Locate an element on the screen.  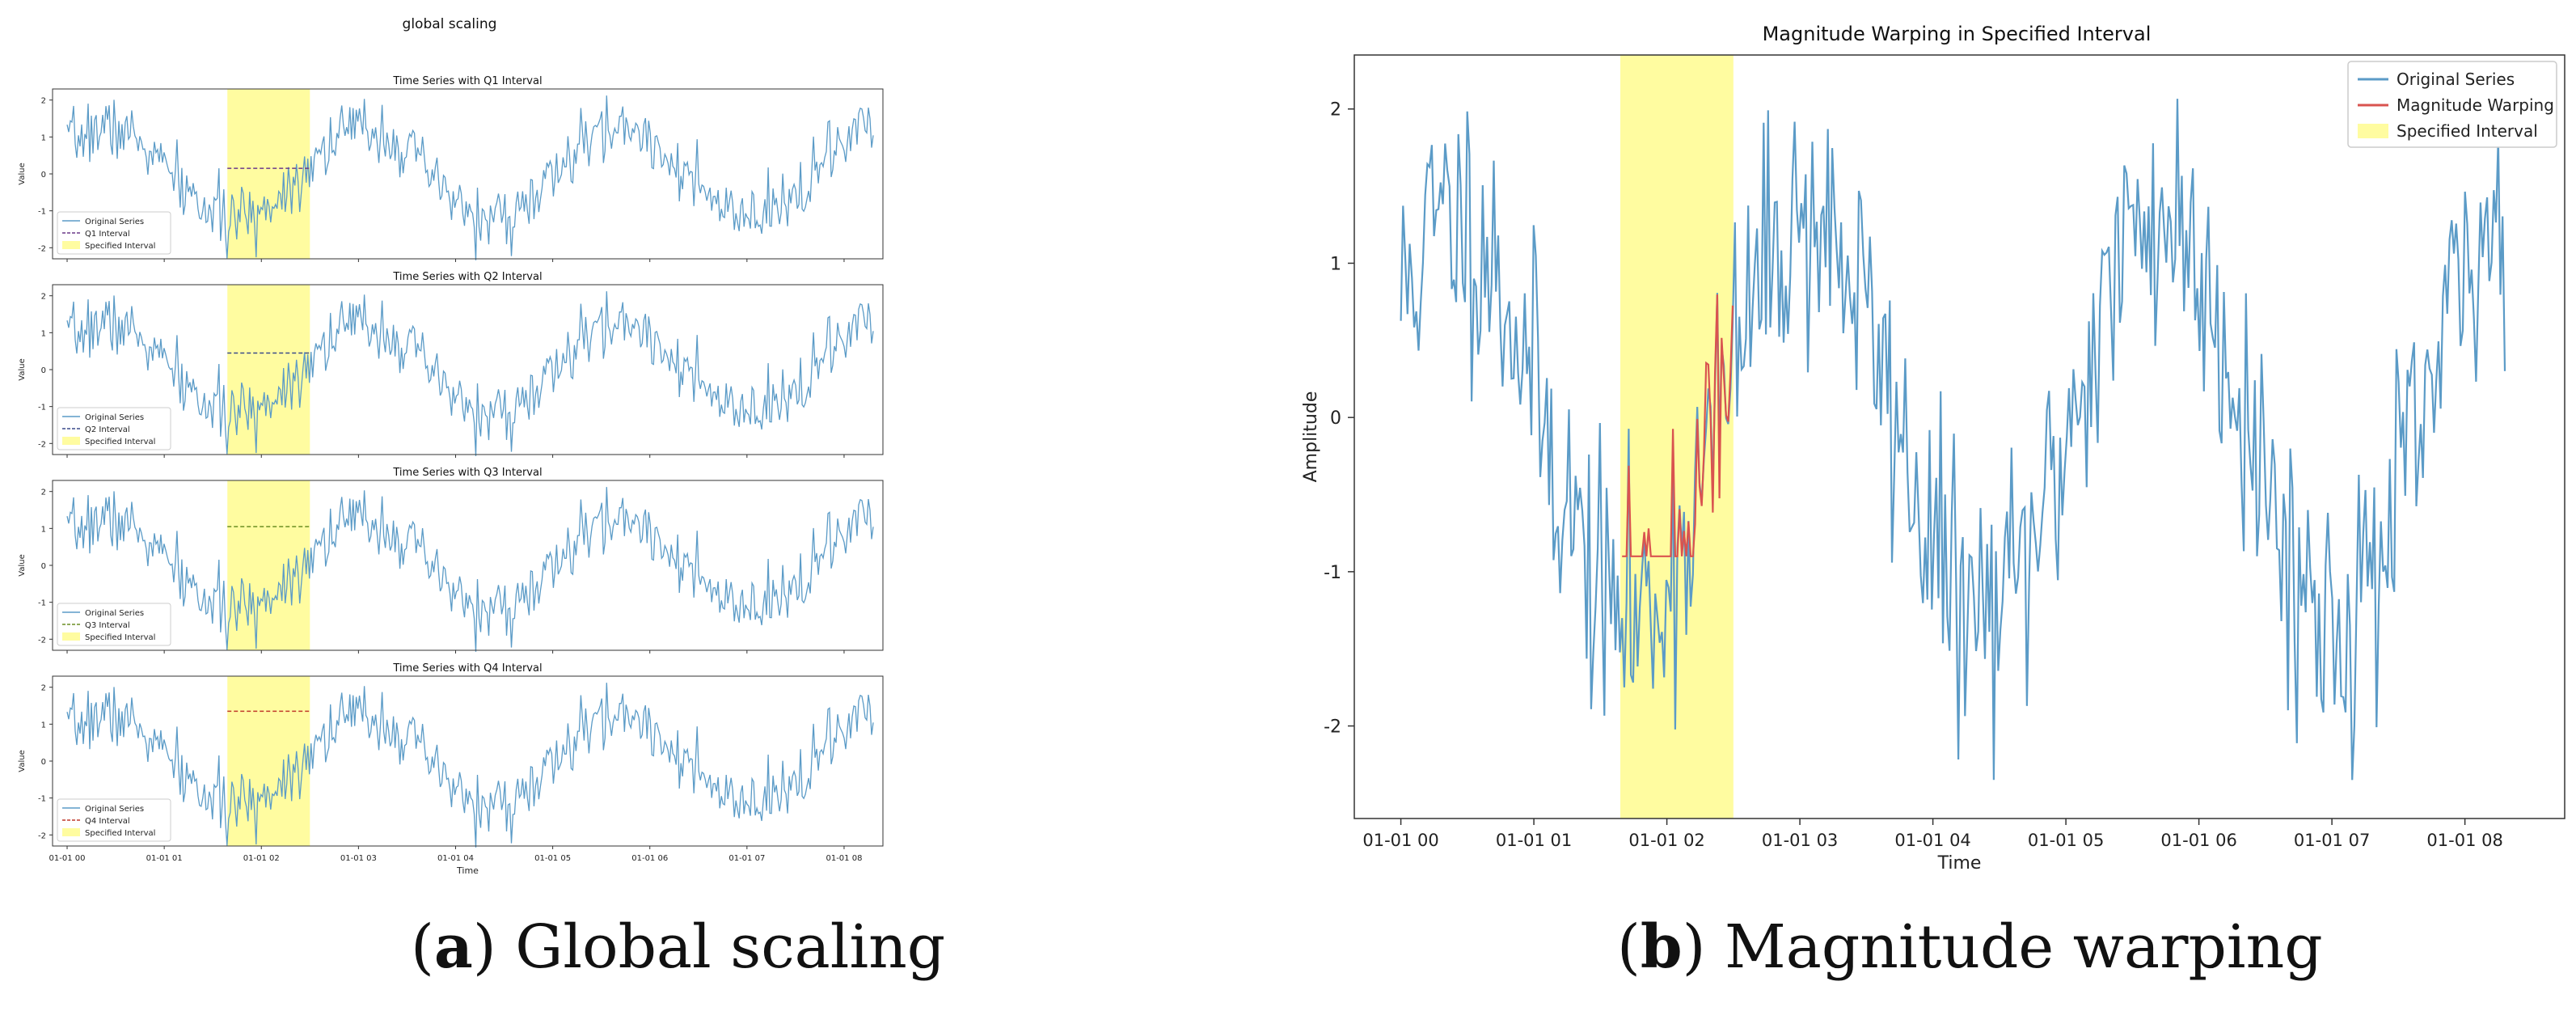
legend-label: Q3 Interval is located at coordinates (107, 625).